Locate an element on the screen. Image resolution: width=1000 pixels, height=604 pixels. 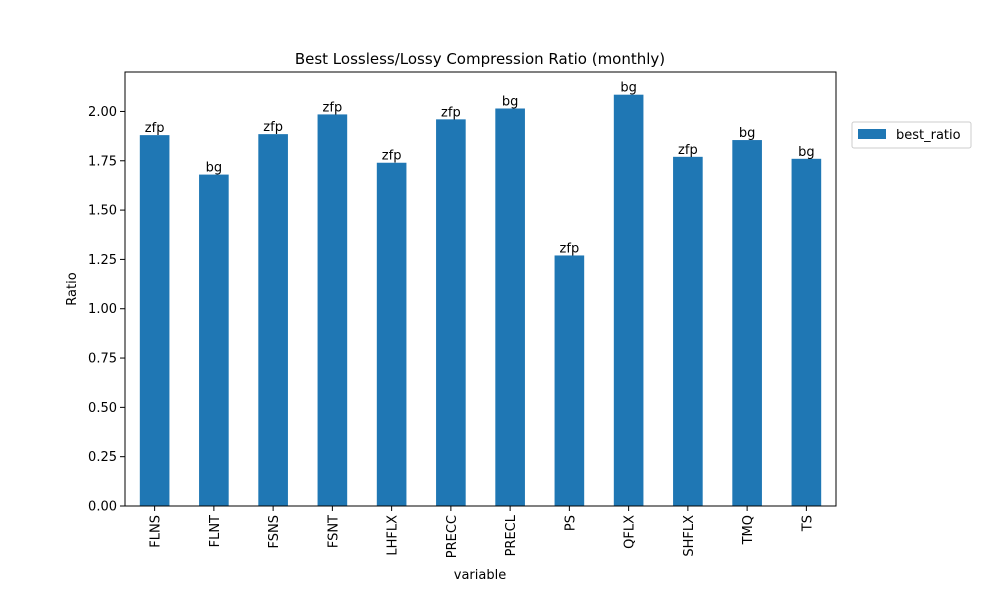
bar-shflx is located at coordinates (688, 331).